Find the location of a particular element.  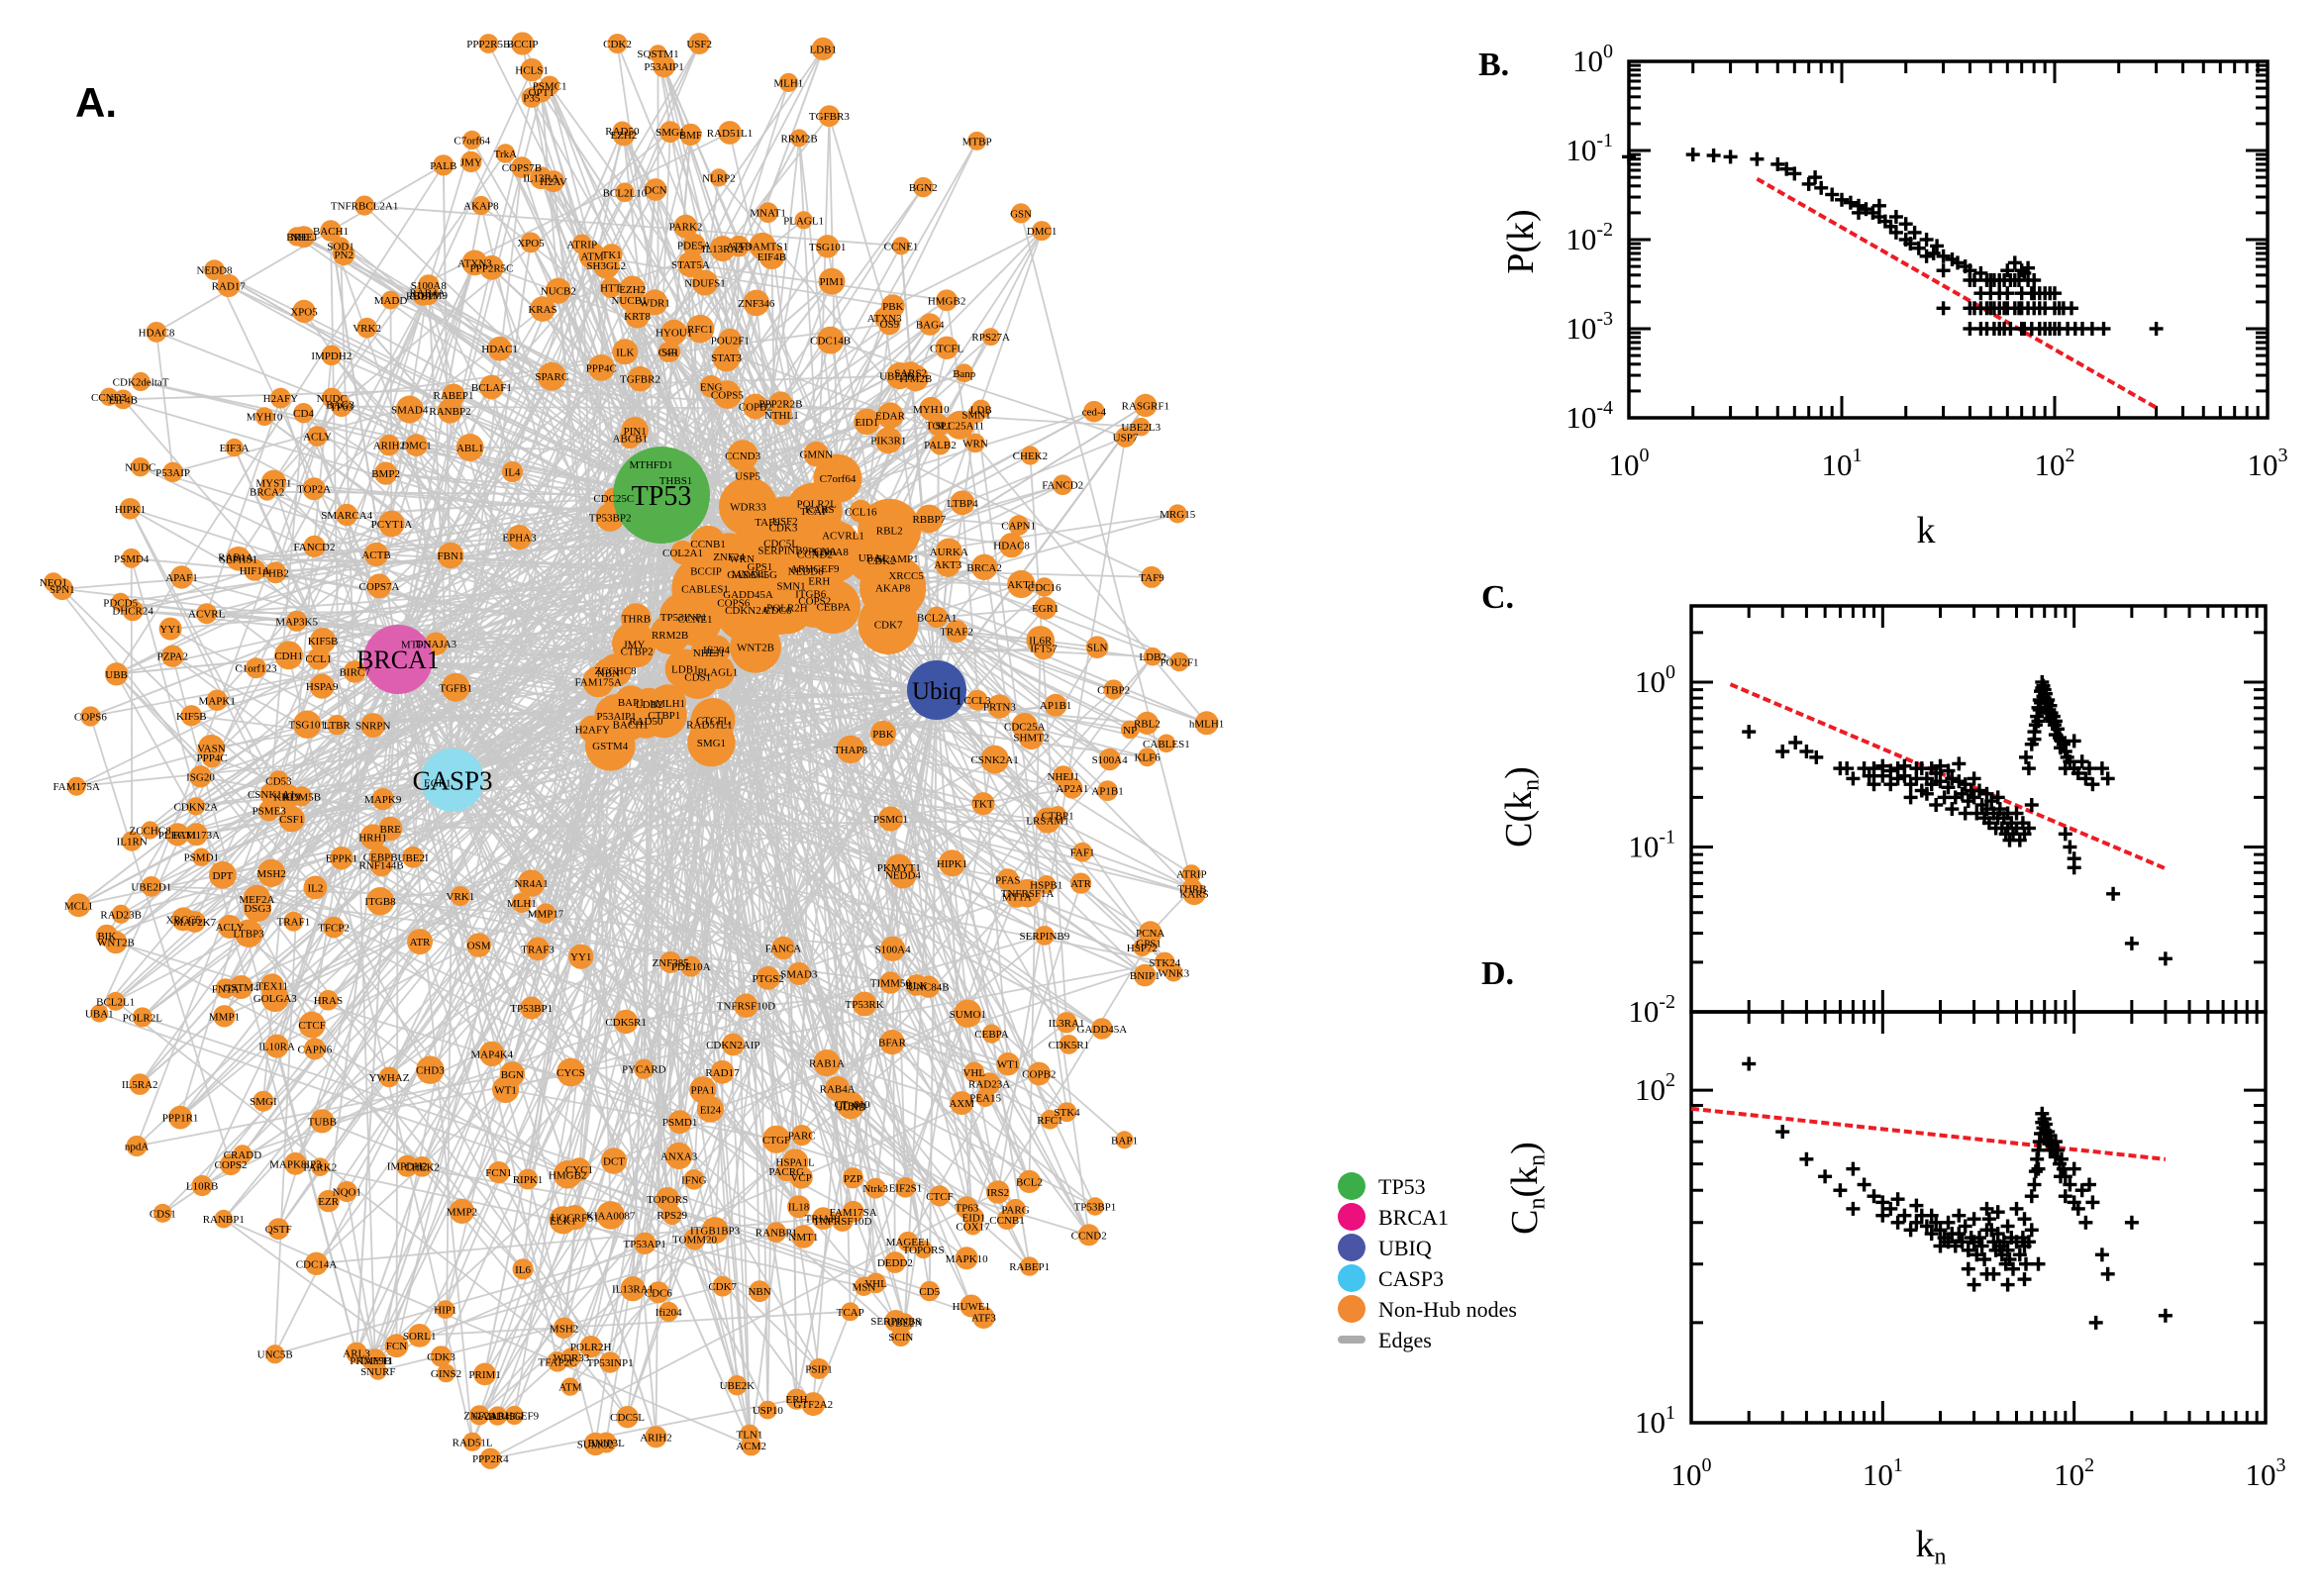

gene-label: TSG101 is located at coordinates (308, 726).